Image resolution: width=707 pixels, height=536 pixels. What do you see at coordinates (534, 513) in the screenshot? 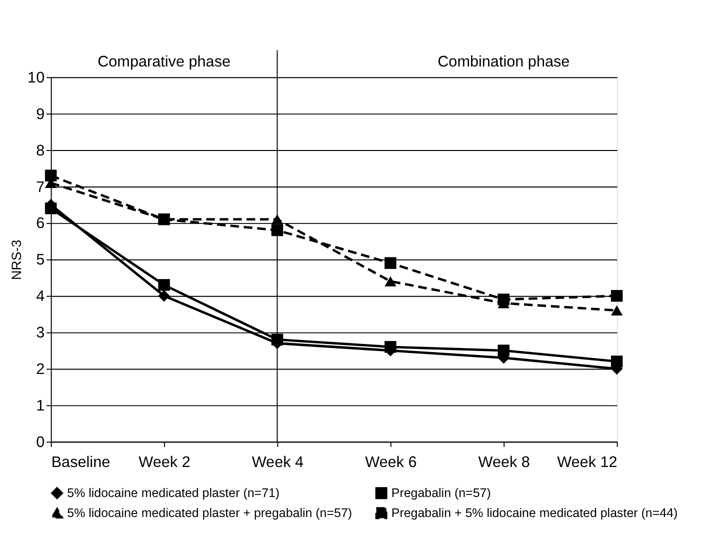
I see `legend-label: Pregabalin + 5% lidocaine medicated plaster (n=44)` at bounding box center [534, 513].